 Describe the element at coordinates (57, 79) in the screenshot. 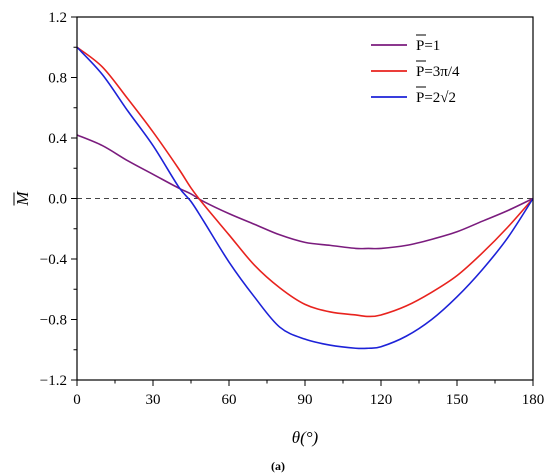

I see `y-tick-label: 0.8` at that location.